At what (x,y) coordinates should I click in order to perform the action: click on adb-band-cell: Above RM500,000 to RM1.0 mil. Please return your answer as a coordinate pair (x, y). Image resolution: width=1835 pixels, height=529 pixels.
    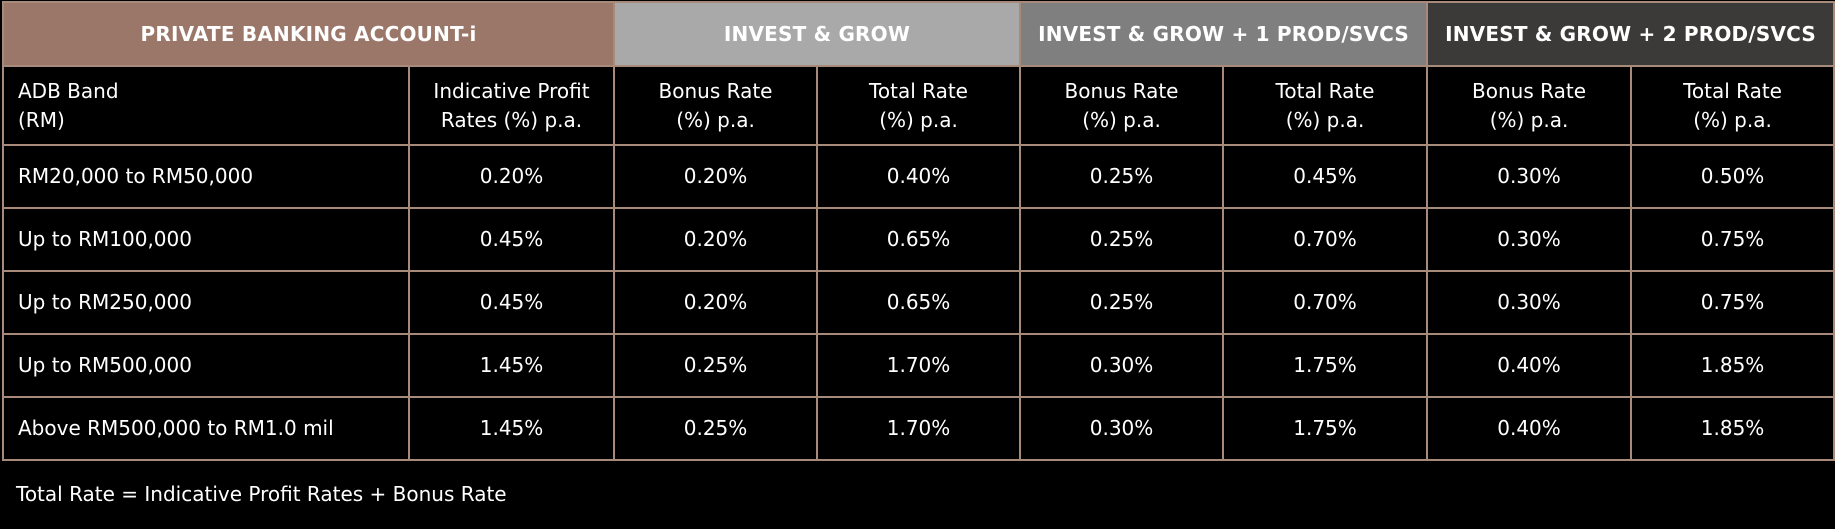
    Looking at the image, I should click on (206, 428).